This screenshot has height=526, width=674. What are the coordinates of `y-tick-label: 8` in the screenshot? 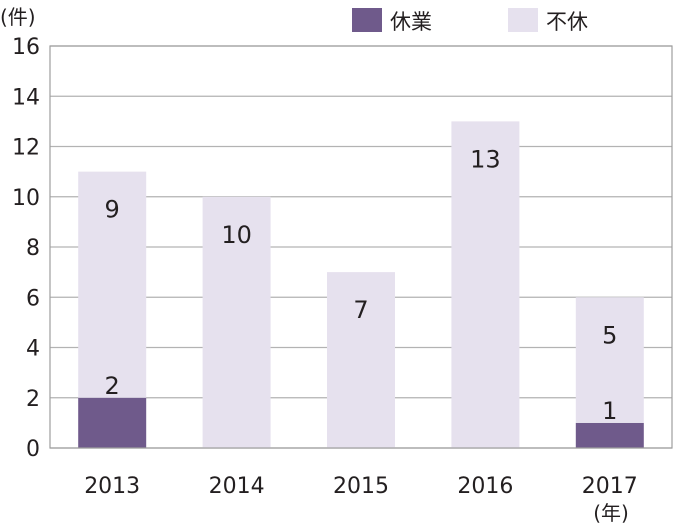 It's located at (33, 248).